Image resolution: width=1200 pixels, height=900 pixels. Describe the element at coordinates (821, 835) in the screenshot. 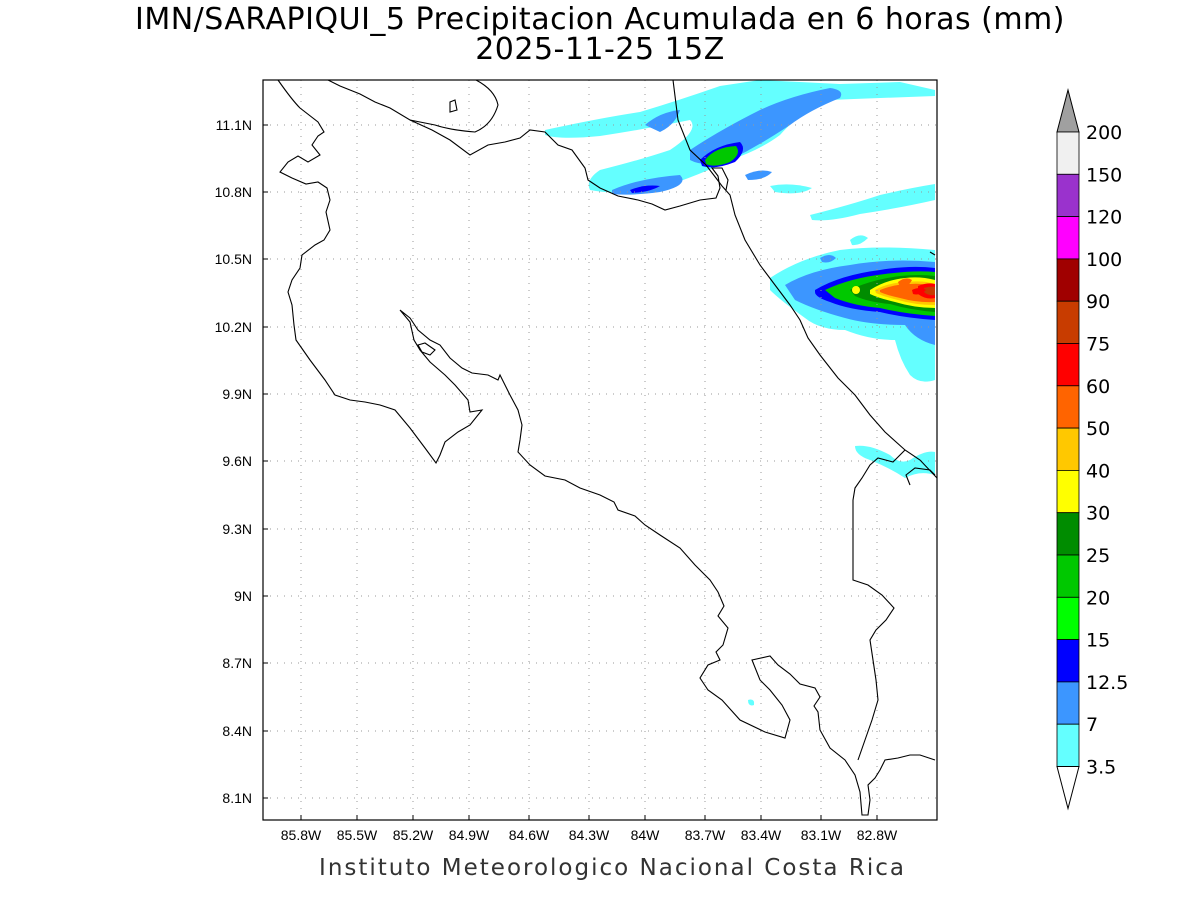

I see `lon-tick-label: 83.1W` at that location.